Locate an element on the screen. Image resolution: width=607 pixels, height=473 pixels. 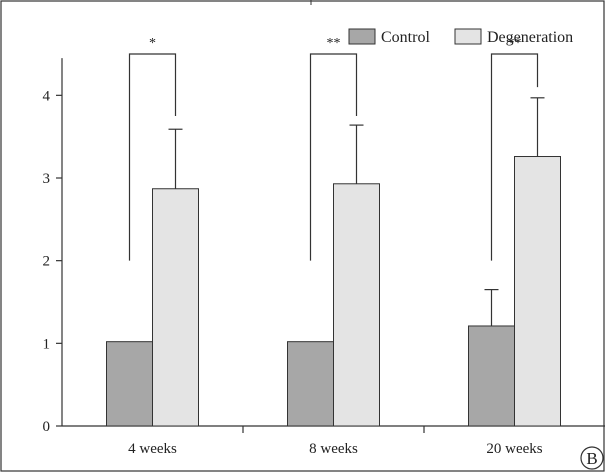
panel-label-text: B is located at coordinates (591, 458).